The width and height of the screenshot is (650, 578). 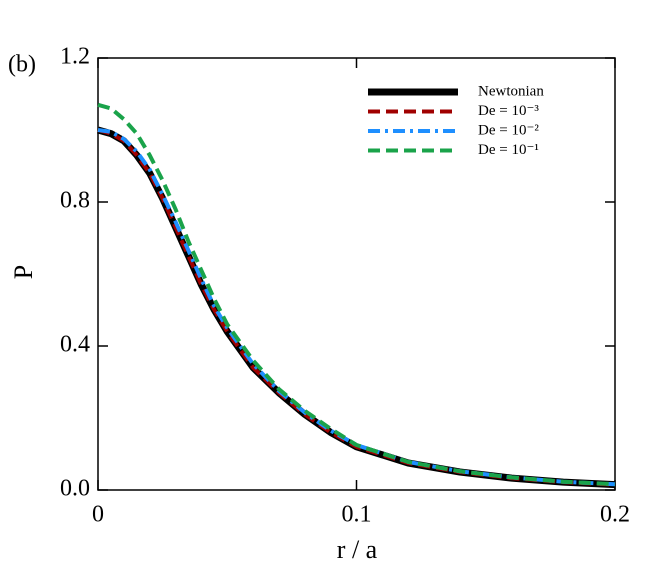 What do you see at coordinates (508, 150) in the screenshot?
I see `legend-label: De = 10⁻¹` at bounding box center [508, 150].